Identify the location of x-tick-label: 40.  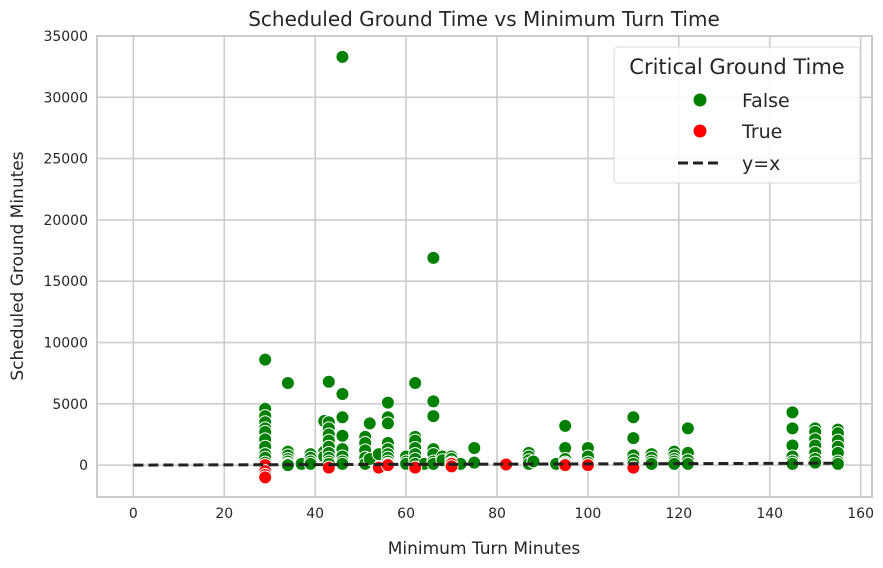
(315, 514).